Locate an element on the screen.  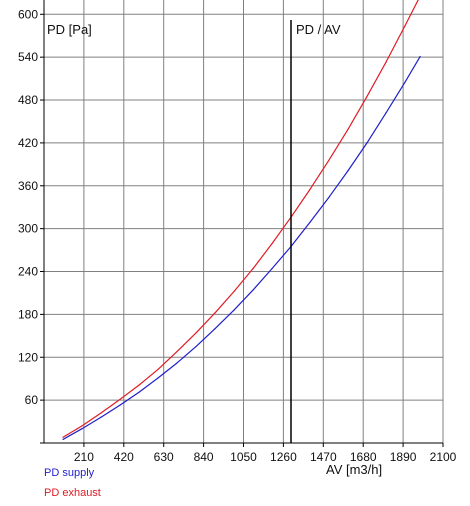
x-tick-label: 630 is located at coordinates (164, 457).